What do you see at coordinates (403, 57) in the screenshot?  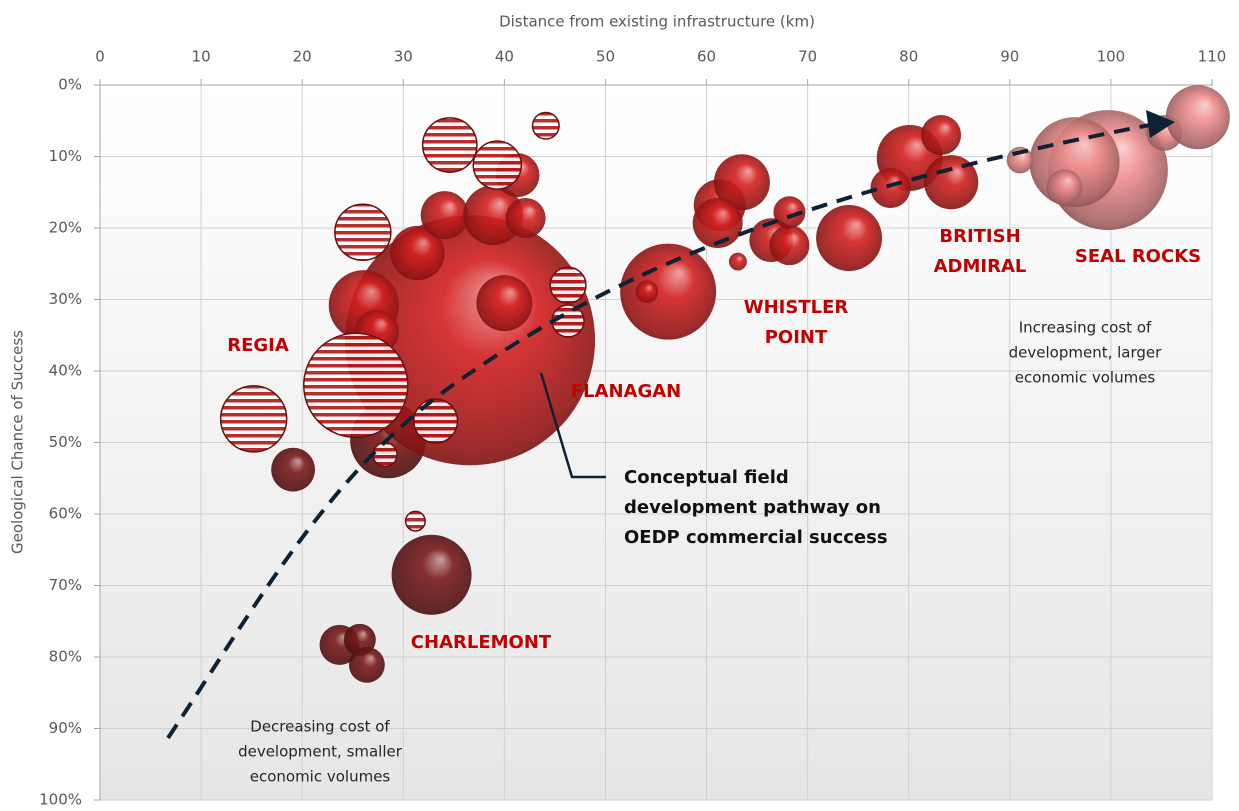 I see `x-tick-label: 30` at bounding box center [403, 57].